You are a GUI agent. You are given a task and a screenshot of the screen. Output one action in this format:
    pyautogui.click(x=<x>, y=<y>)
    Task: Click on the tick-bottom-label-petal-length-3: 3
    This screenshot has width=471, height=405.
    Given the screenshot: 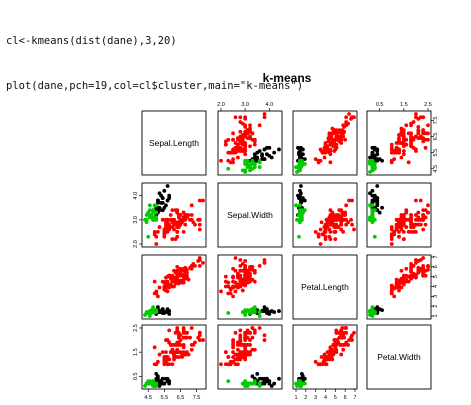 What is the action you would take?
    pyautogui.click(x=315, y=398)
    